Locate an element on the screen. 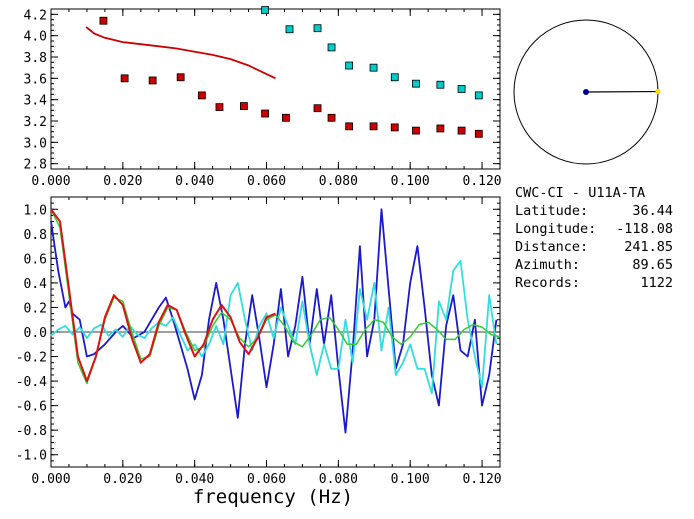 The height and width of the screenshot is (519, 694). station-dot is located at coordinates (586, 92).